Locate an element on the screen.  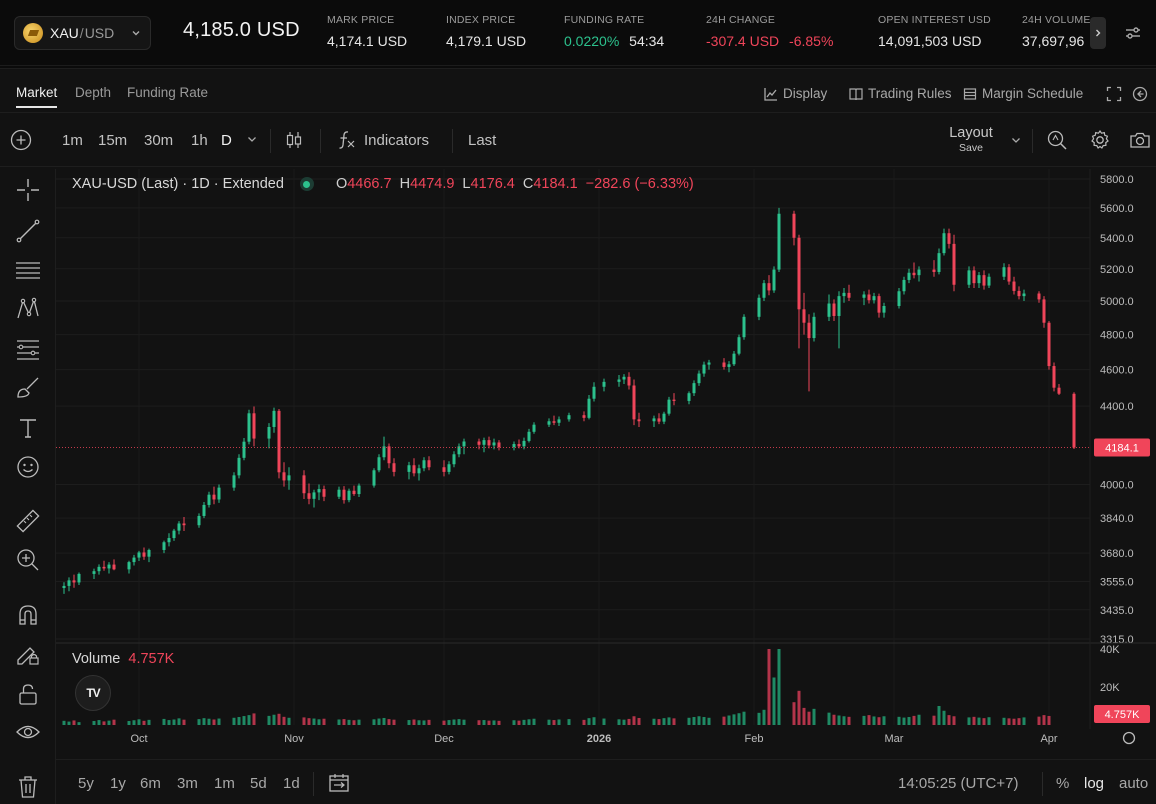
auto-scale-toggle: auto is located at coordinates (1134, 783).